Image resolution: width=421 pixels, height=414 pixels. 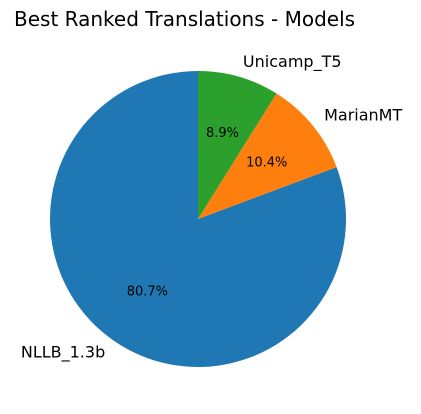 I want to click on slice-label-marianmt: MarianMT, so click(x=363, y=115).